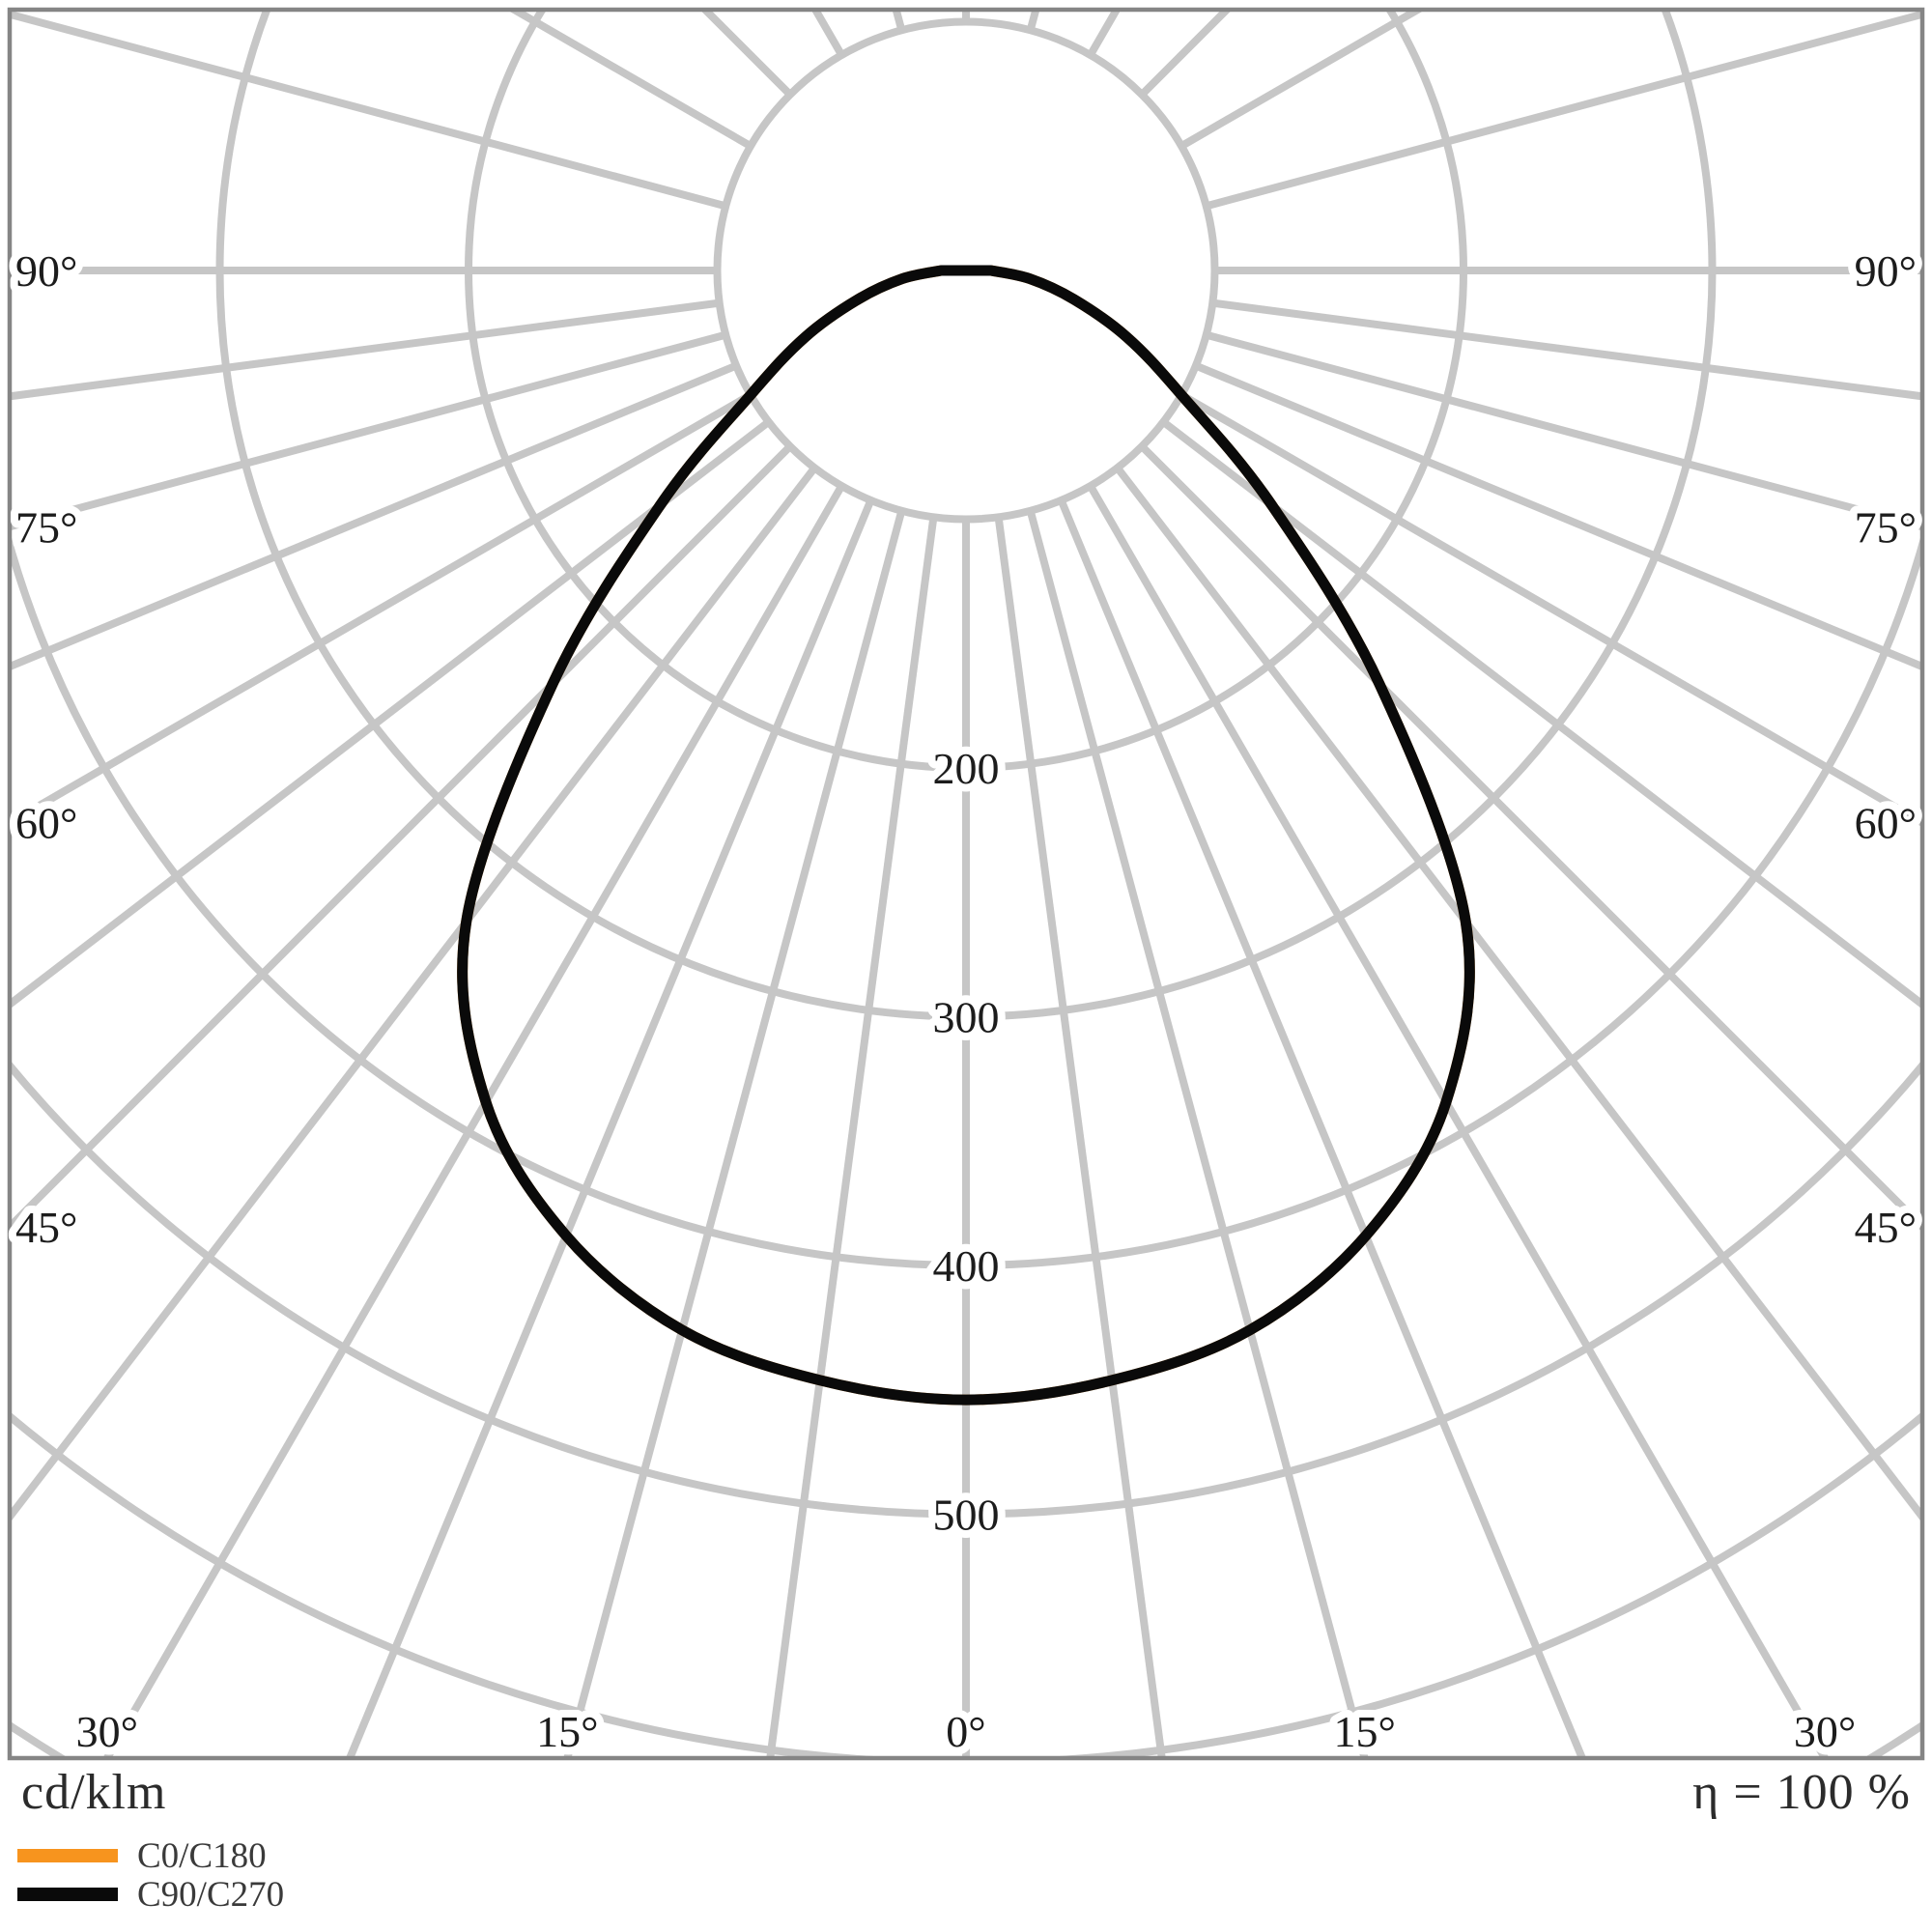  Describe the element at coordinates (94, 1792) in the screenshot. I see `radial-units-label: cd/klm` at that location.